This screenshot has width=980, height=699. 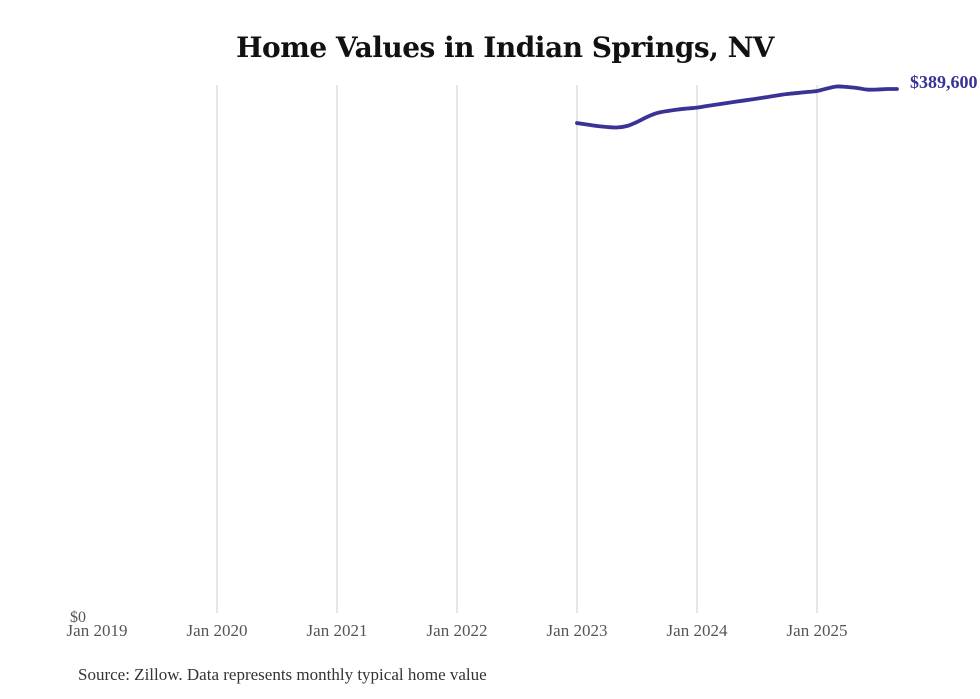 I want to click on x-axis-label: Jan 2019, so click(x=97, y=630).